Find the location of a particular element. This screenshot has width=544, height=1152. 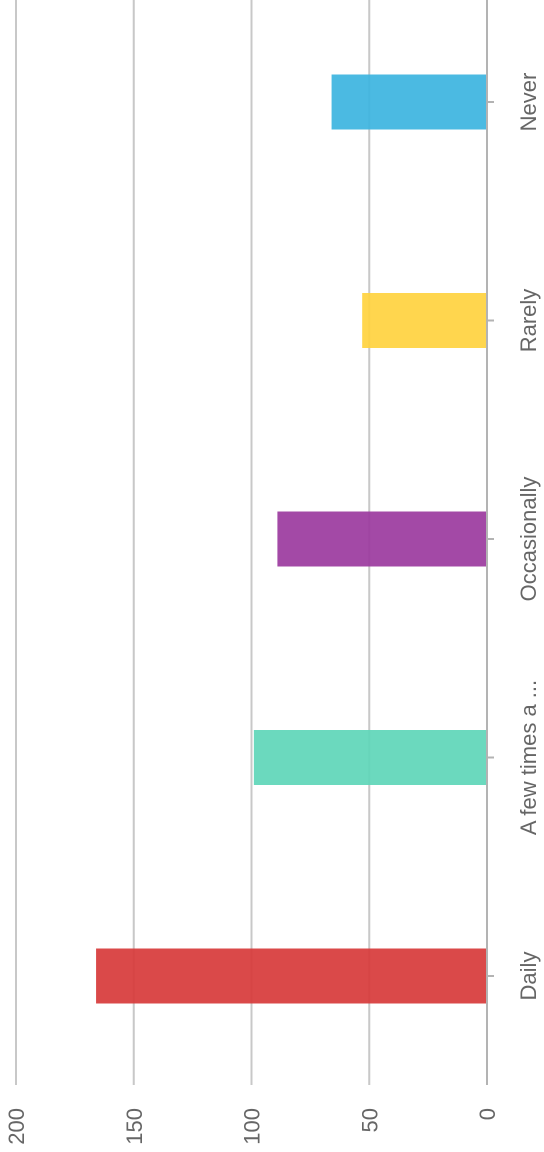

value-tick-labels: 0 50 100 150 200 is located at coordinates (252, 1126).